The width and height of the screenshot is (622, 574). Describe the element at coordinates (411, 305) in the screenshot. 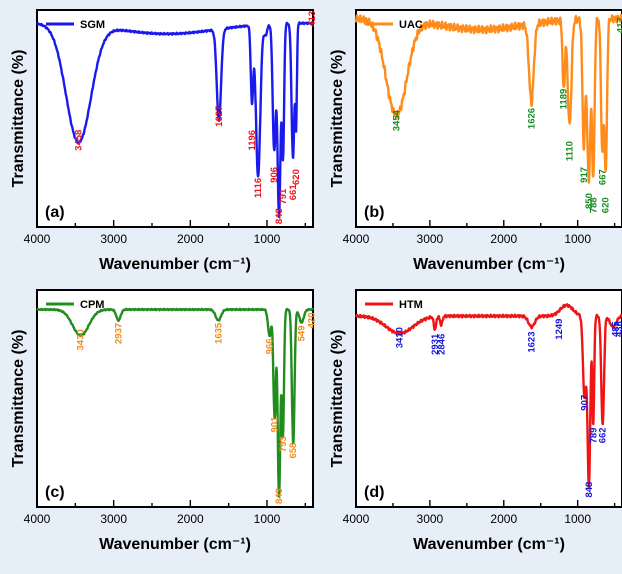

I see `legend-label: HTM` at that location.